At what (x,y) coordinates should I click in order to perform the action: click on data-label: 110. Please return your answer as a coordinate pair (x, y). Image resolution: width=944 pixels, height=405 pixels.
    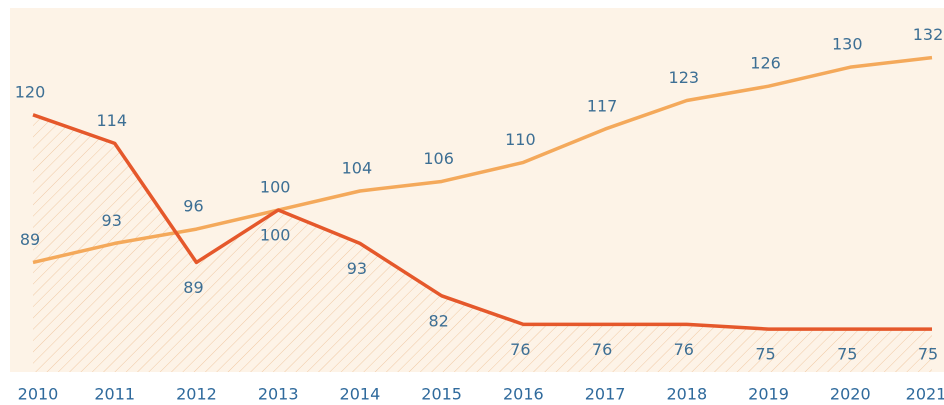
    Looking at the image, I should click on (520, 139).